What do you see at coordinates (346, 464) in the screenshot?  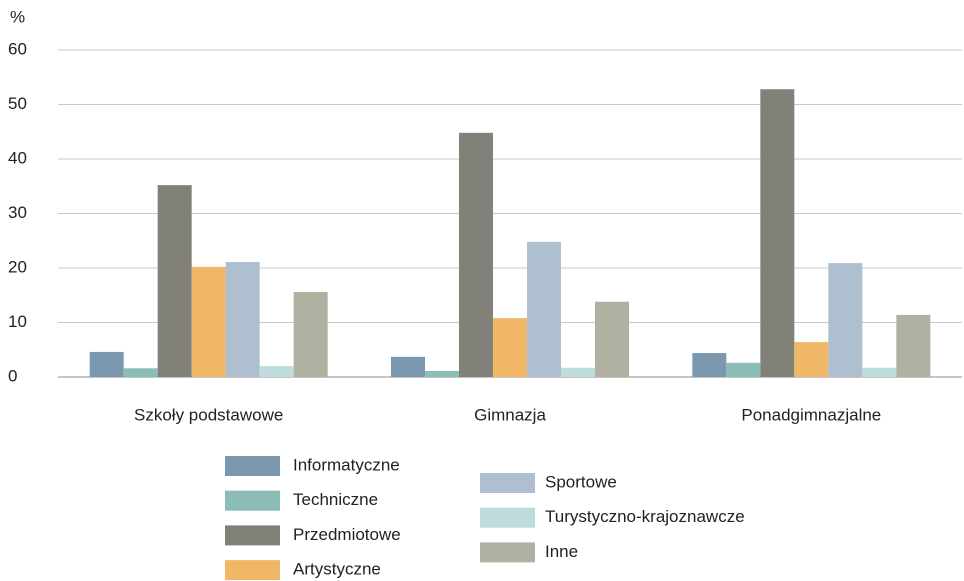 I see `legend-label: Informatyczne` at bounding box center [346, 464].